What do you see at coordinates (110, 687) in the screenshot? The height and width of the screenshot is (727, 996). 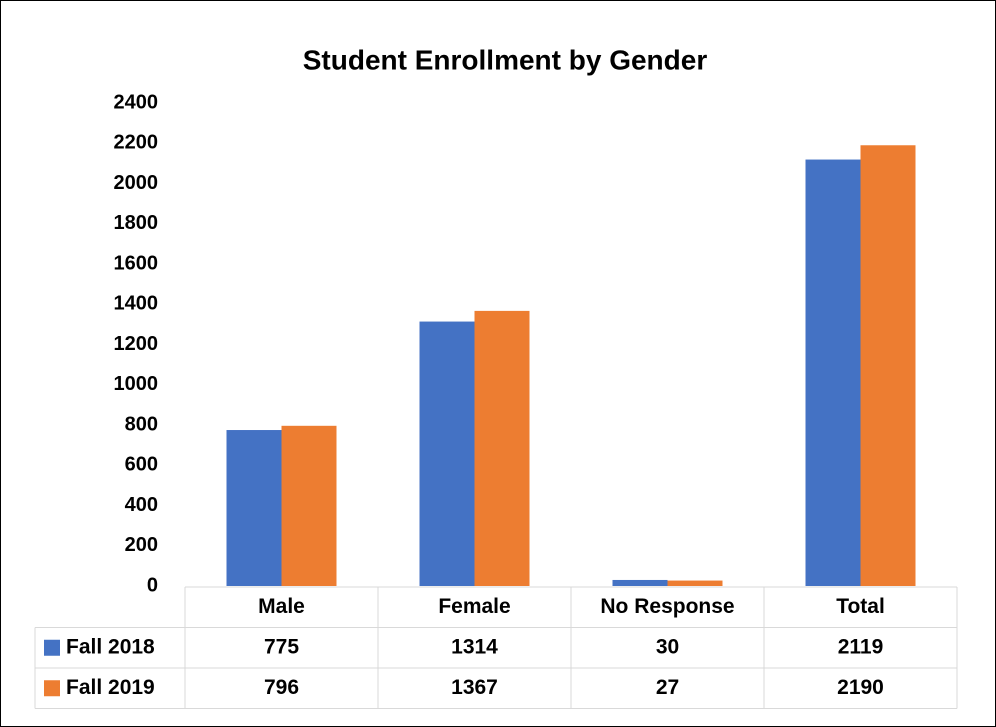 I see `legend-label: Fall 2019` at bounding box center [110, 687].